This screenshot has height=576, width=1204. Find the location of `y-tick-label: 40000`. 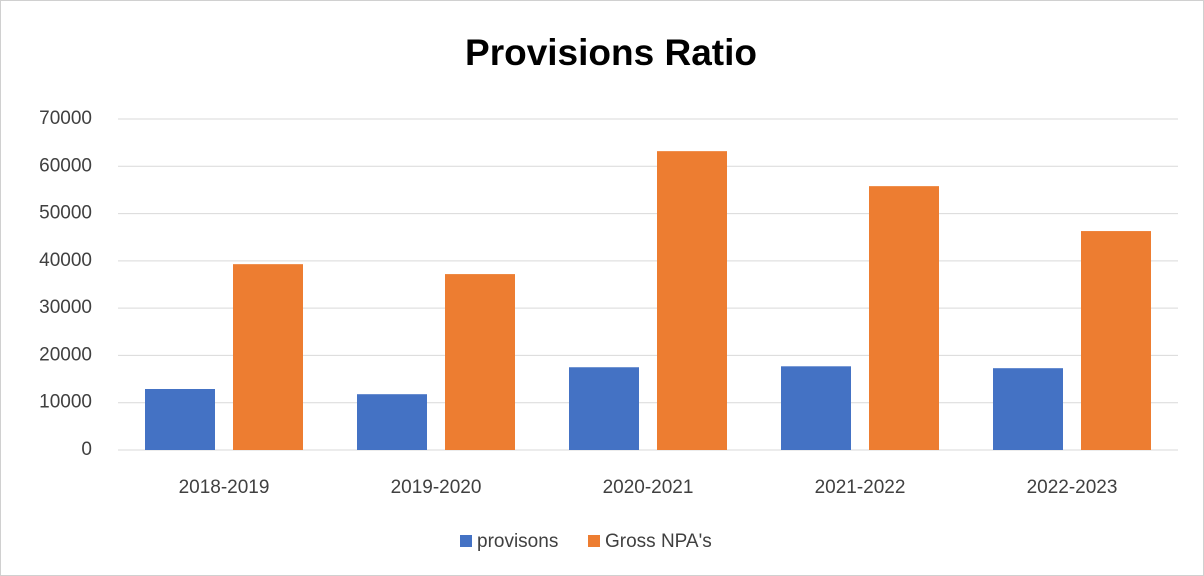

y-tick-label: 40000 is located at coordinates (65, 260).